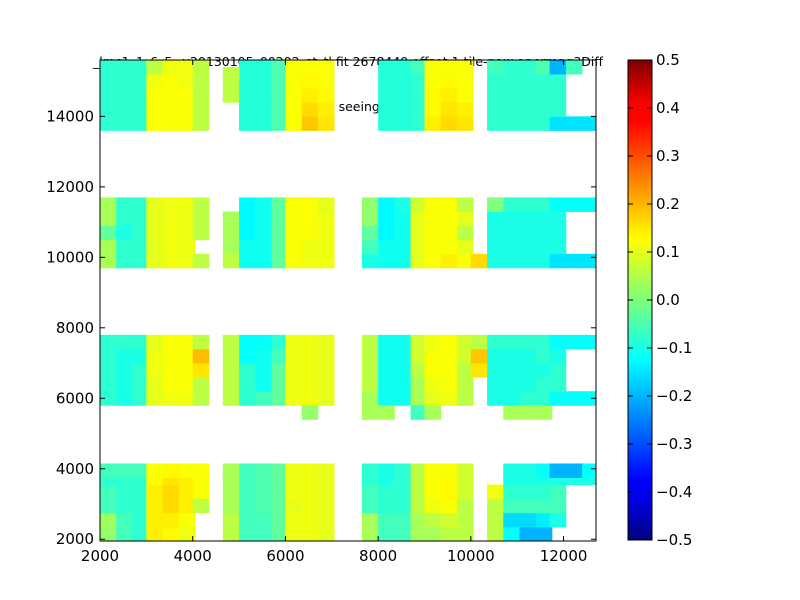  What do you see at coordinates (668, 108) in the screenshot?
I see `colorbar-tick-label: 0.4` at bounding box center [668, 108].